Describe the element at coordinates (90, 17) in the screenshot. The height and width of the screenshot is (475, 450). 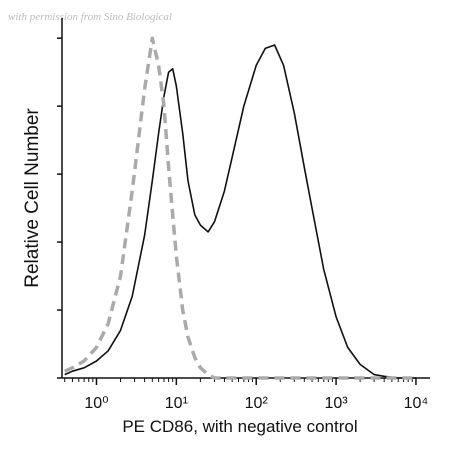
I see `watermark: with permission from Sino Biological` at that location.